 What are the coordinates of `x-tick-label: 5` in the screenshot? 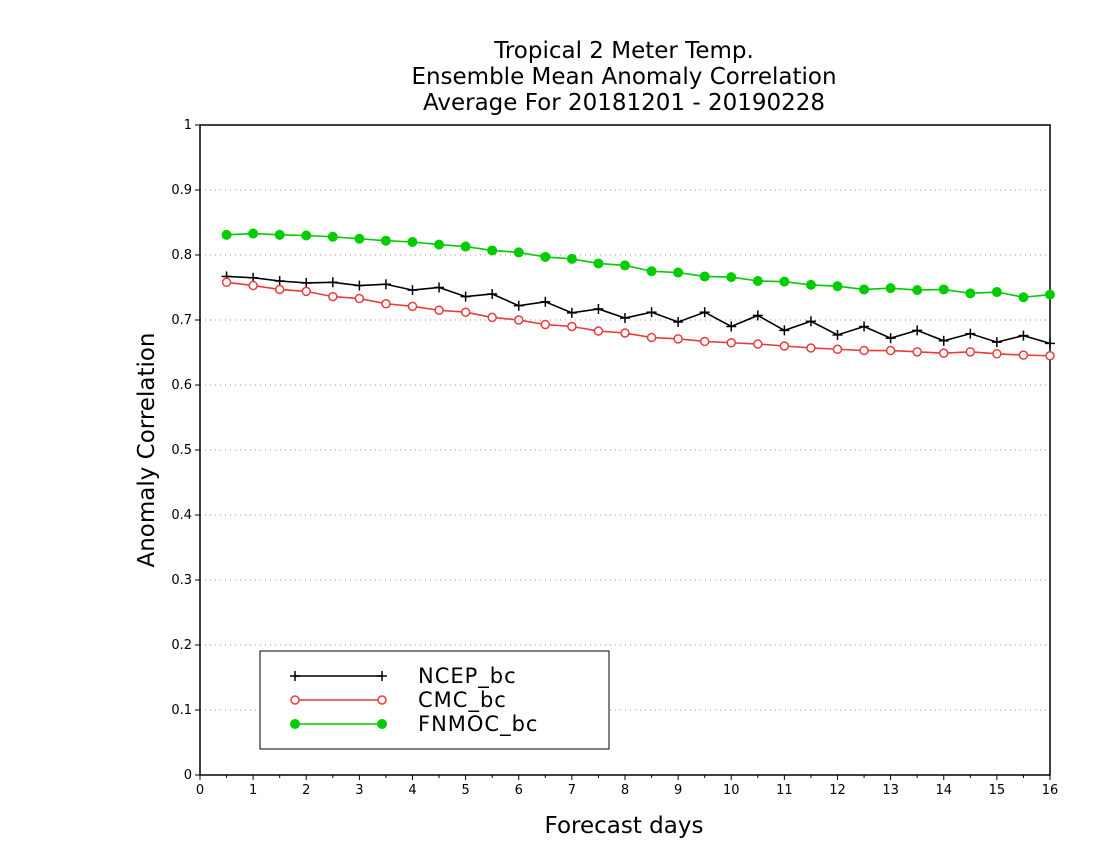 It's located at (465, 790).